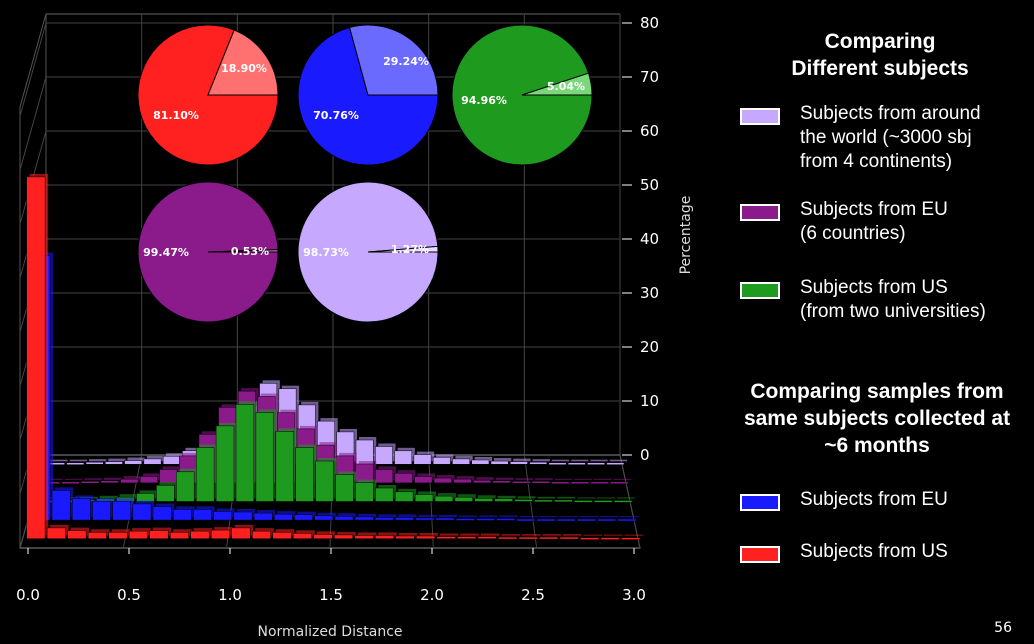 Image resolution: width=1034 pixels, height=644 pixels. What do you see at coordinates (1003, 628) in the screenshot?
I see `page-number: 56` at bounding box center [1003, 628].